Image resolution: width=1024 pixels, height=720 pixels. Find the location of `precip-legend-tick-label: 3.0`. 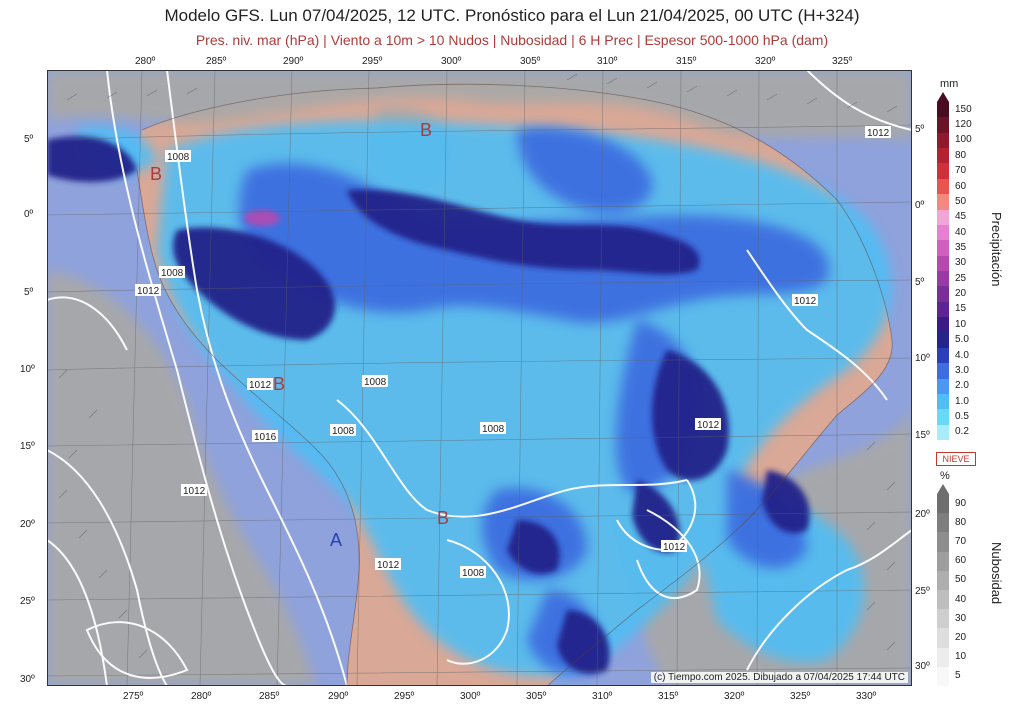

precip-legend-tick-label: 3.0 is located at coordinates (962, 370).